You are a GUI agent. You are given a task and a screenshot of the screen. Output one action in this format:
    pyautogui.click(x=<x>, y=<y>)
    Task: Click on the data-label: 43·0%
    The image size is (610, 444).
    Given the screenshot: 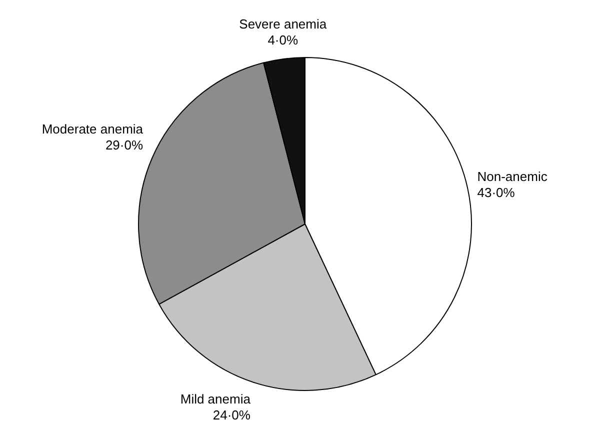 What is the action you would take?
    pyautogui.click(x=496, y=192)
    